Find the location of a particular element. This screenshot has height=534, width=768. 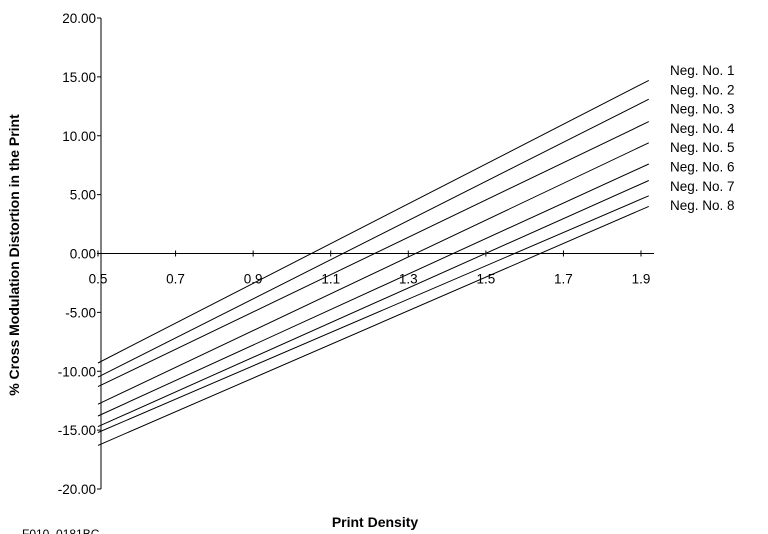

x-tick-label: 1.1 is located at coordinates (330, 279).